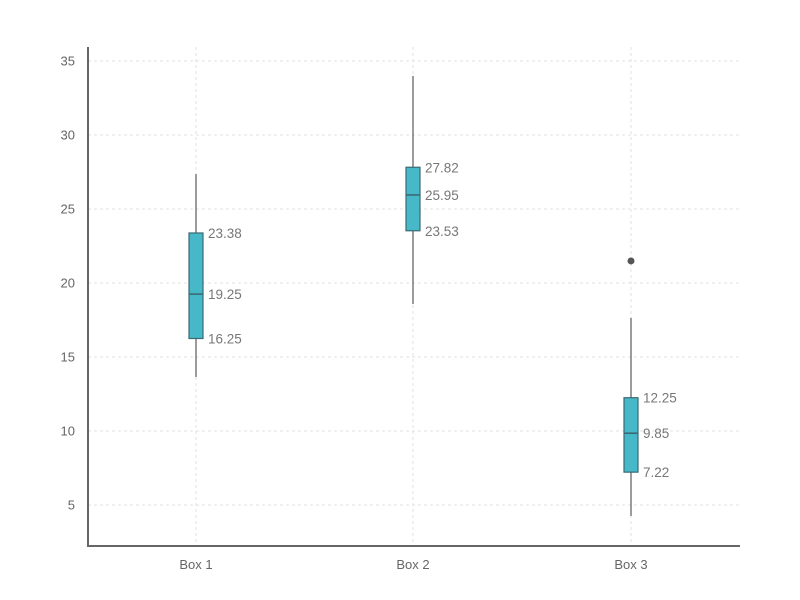  Describe the element at coordinates (630, 564) in the screenshot. I see `x-category-label: Box 3` at that location.